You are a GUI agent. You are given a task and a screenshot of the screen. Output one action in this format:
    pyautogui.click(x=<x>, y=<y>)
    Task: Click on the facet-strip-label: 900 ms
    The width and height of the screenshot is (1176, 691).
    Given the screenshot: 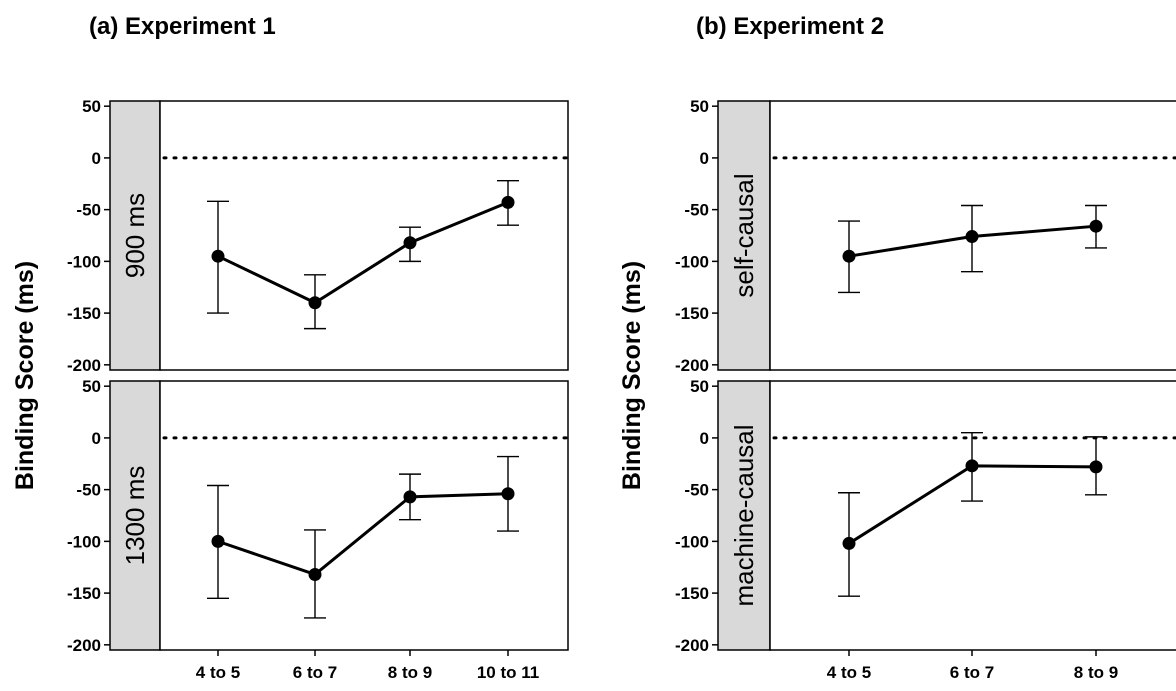 What is the action you would take?
    pyautogui.click(x=135, y=235)
    